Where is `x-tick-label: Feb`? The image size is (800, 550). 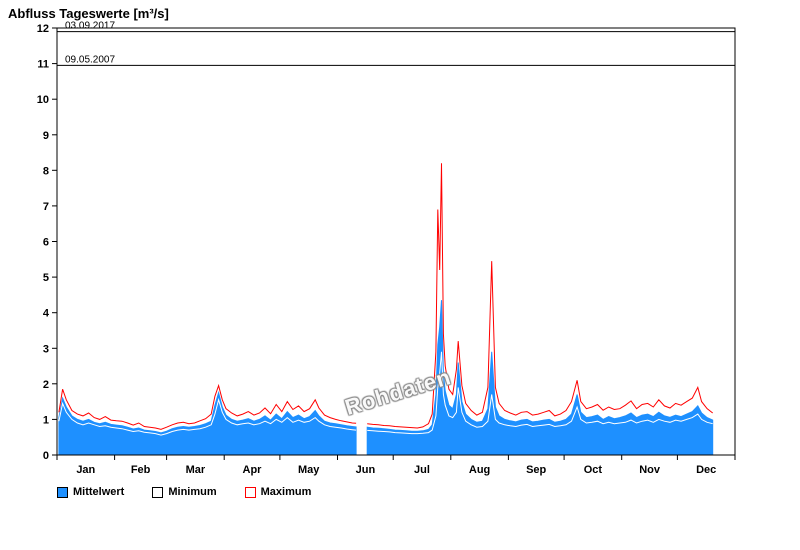 x-tick-label: Feb is located at coordinates (141, 470).